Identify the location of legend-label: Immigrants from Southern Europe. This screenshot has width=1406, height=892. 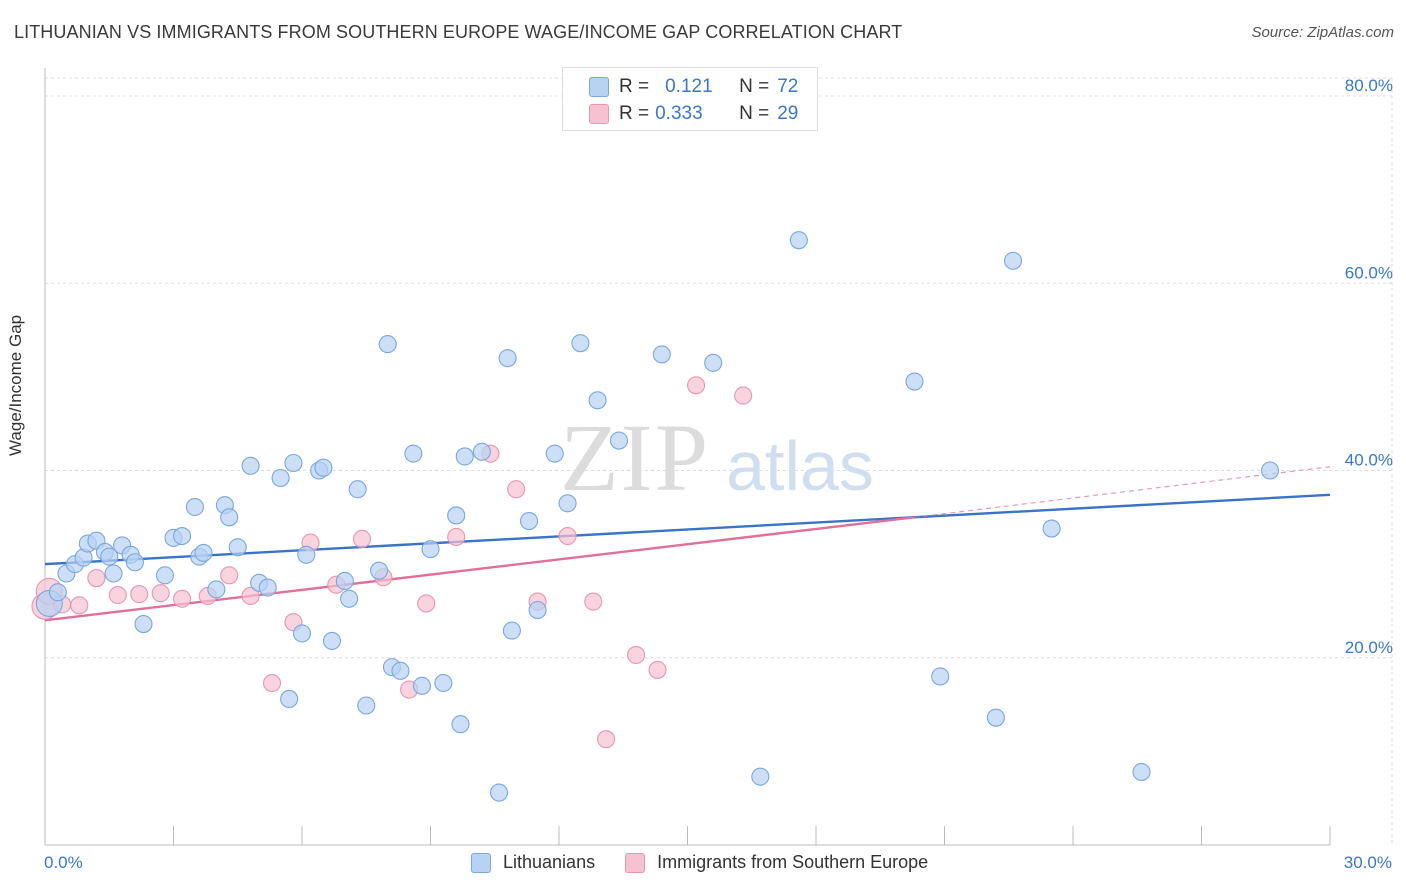
(793, 862).